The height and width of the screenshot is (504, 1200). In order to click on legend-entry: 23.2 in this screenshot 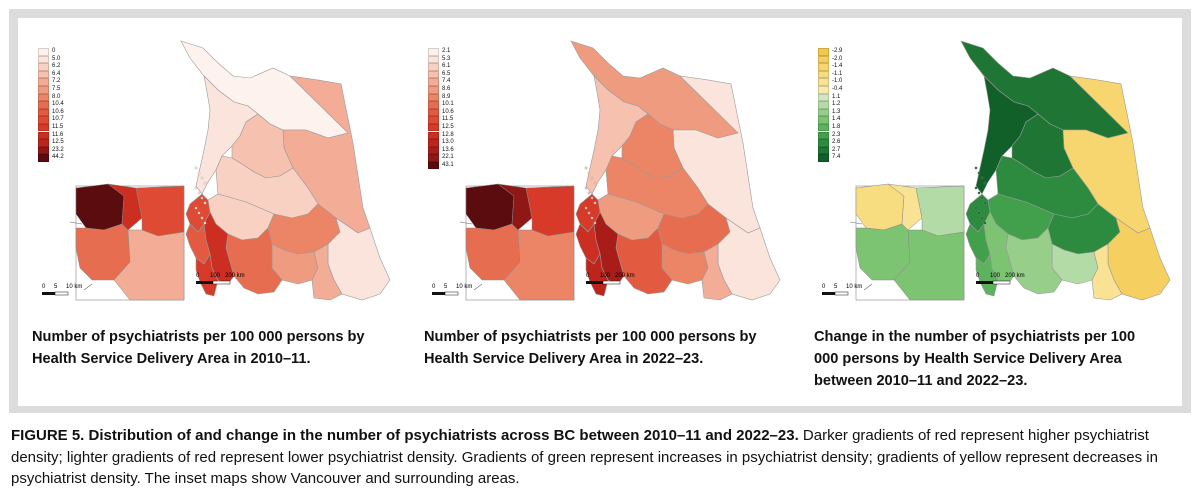, I will do `click(51, 151)`.